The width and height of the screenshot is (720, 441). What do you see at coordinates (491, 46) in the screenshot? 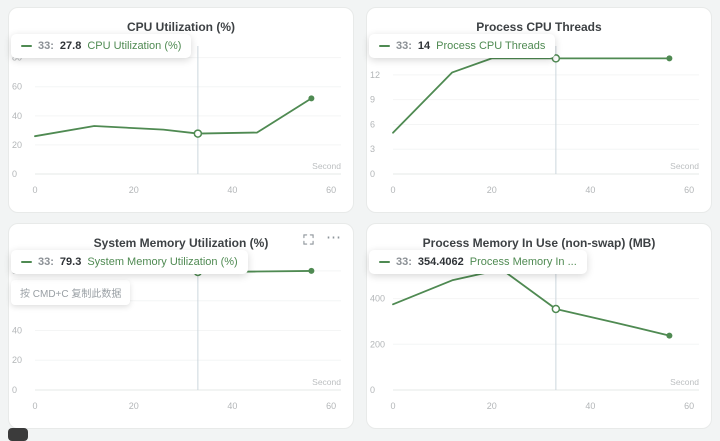
I see `tooltip-series-name: Process CPU Threads` at bounding box center [491, 46].